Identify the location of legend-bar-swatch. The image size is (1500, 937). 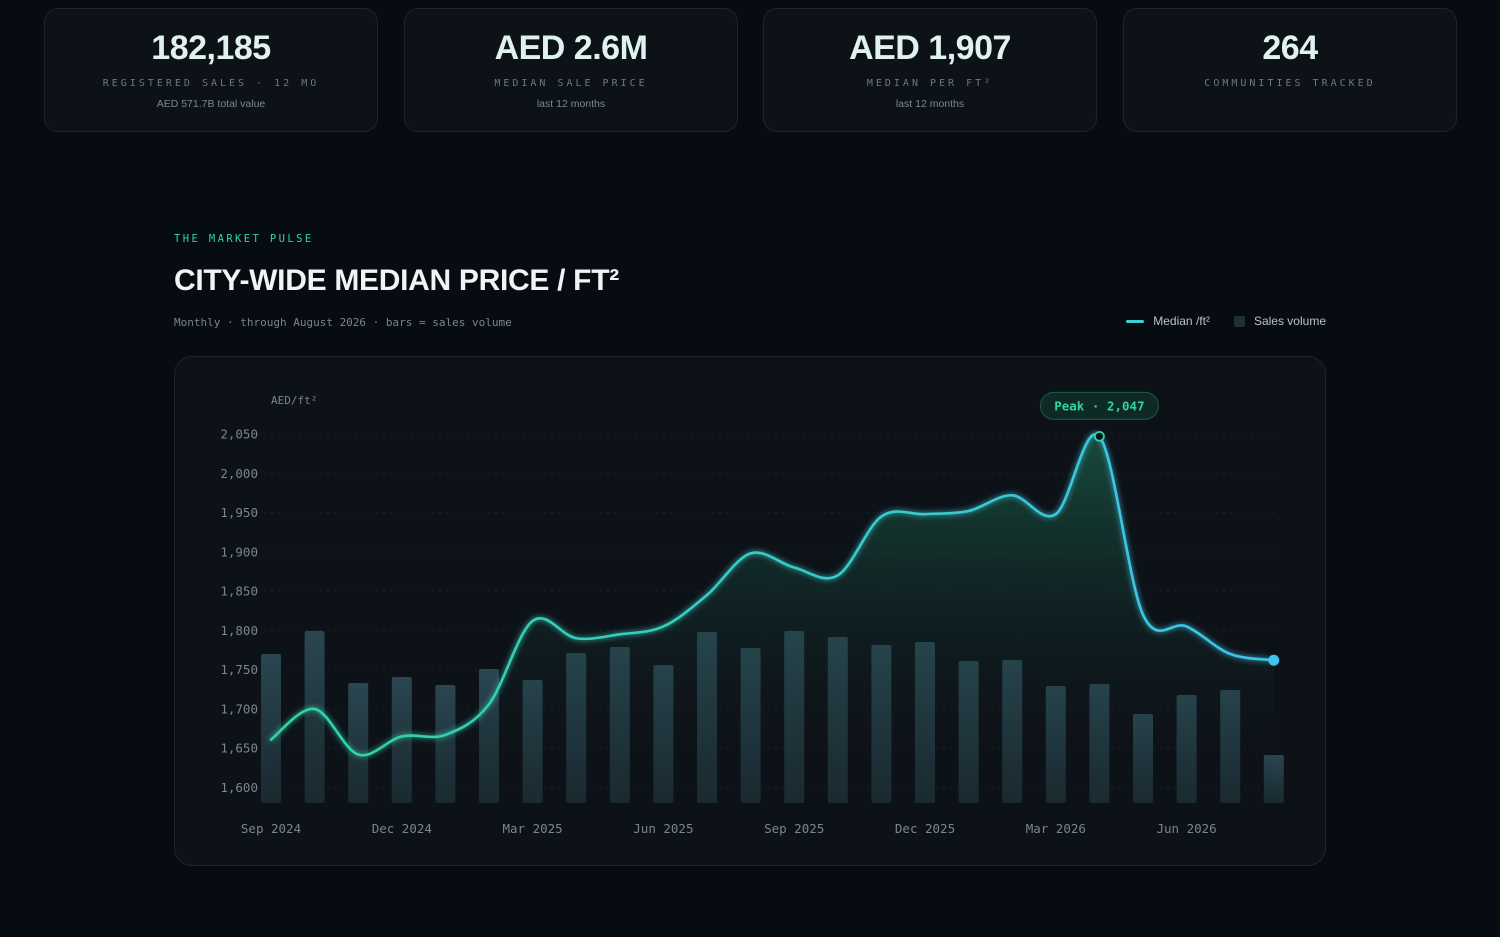
(1239, 321).